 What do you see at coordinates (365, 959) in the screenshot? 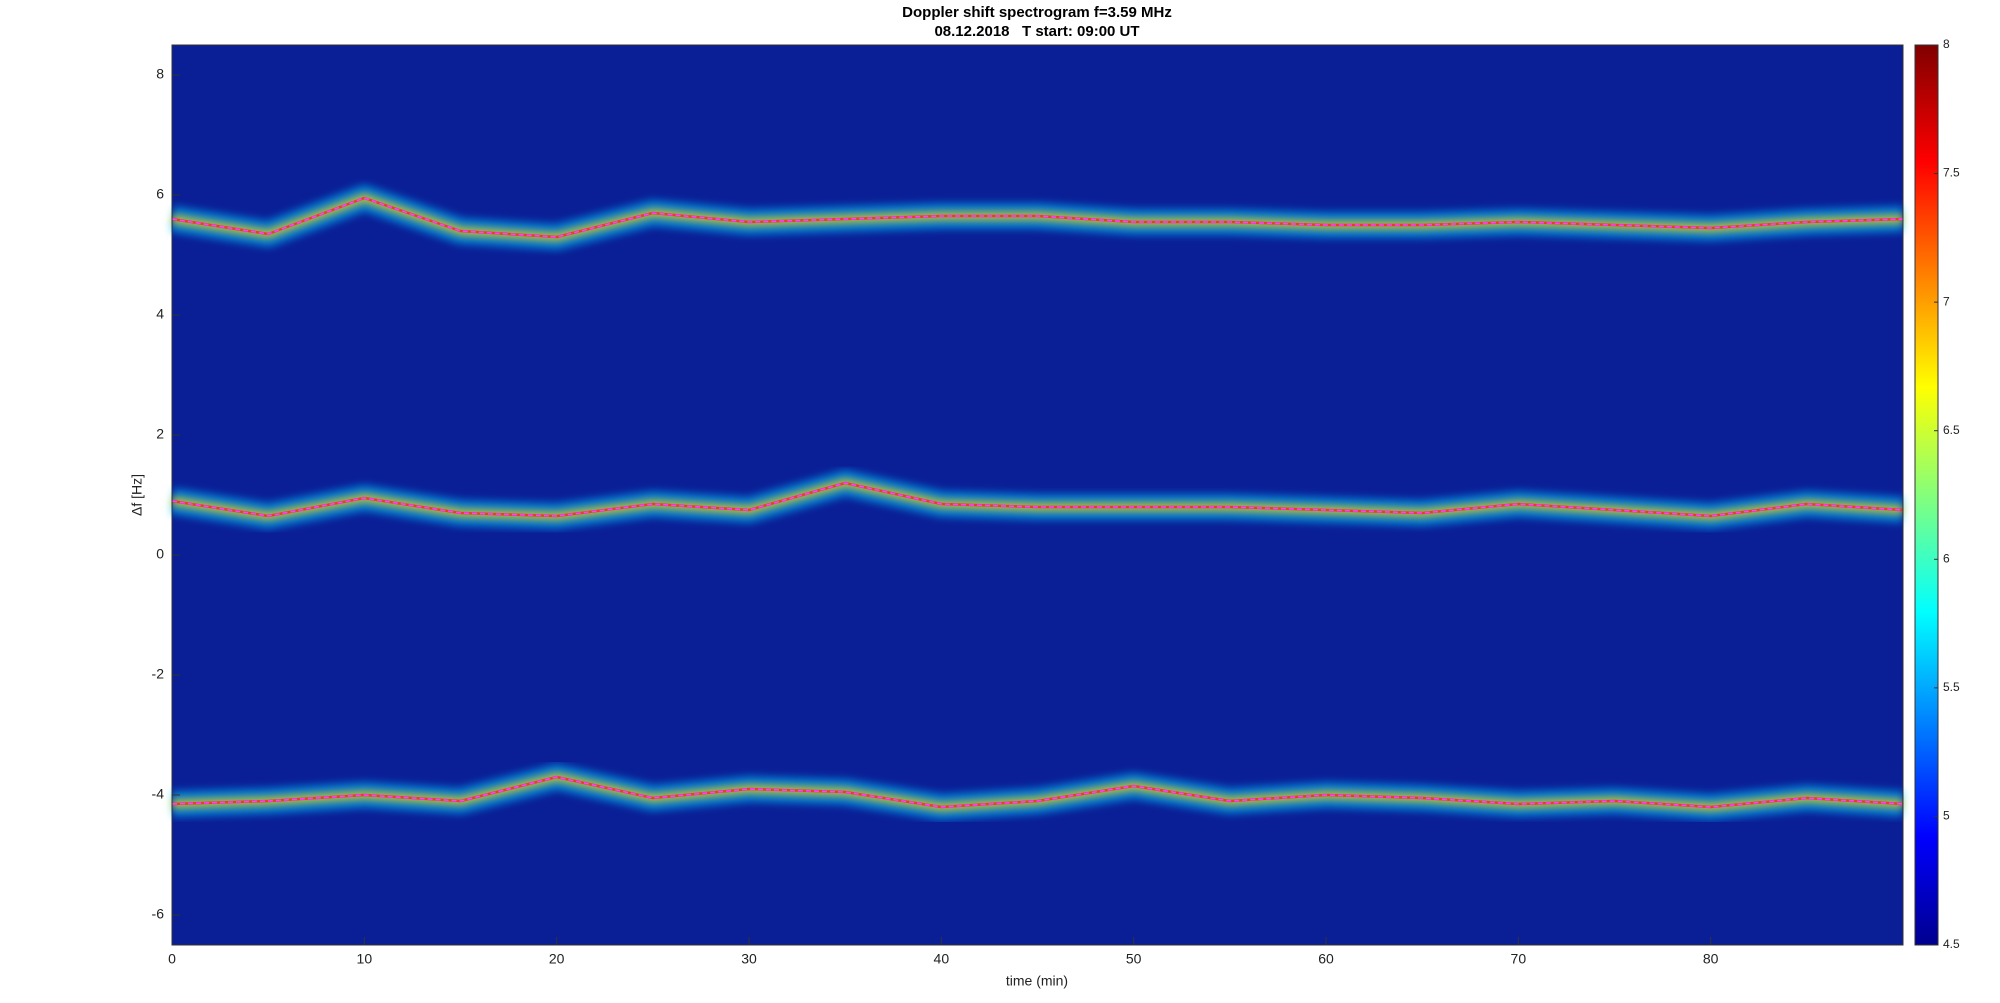
I see `x-tick-label: 10` at bounding box center [365, 959].